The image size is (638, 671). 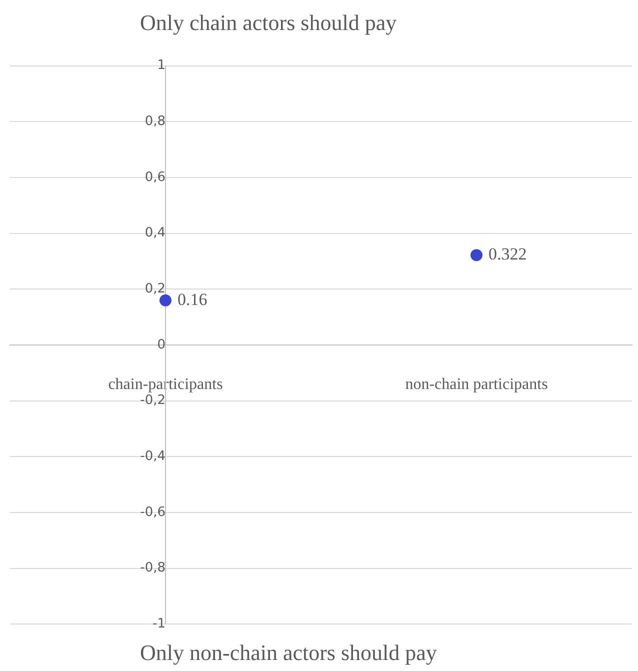 I want to click on y-tick-label: -0,6, so click(x=153, y=512).